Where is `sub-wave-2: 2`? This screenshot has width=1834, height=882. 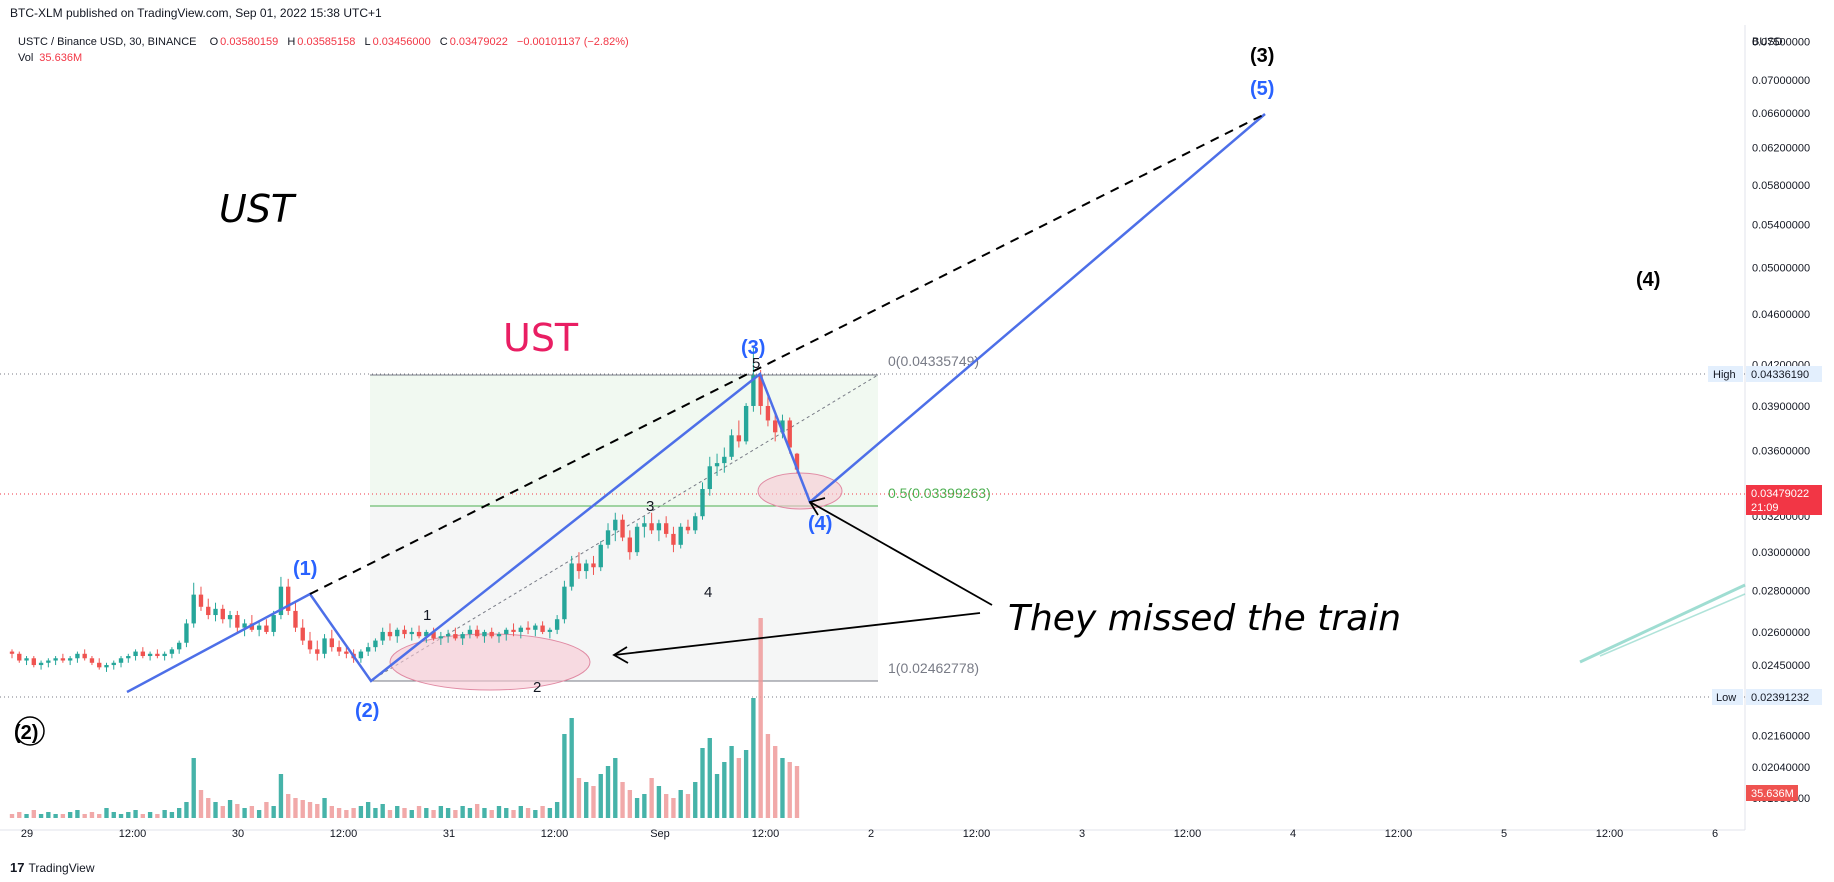
sub-wave-2: 2 is located at coordinates (537, 687).